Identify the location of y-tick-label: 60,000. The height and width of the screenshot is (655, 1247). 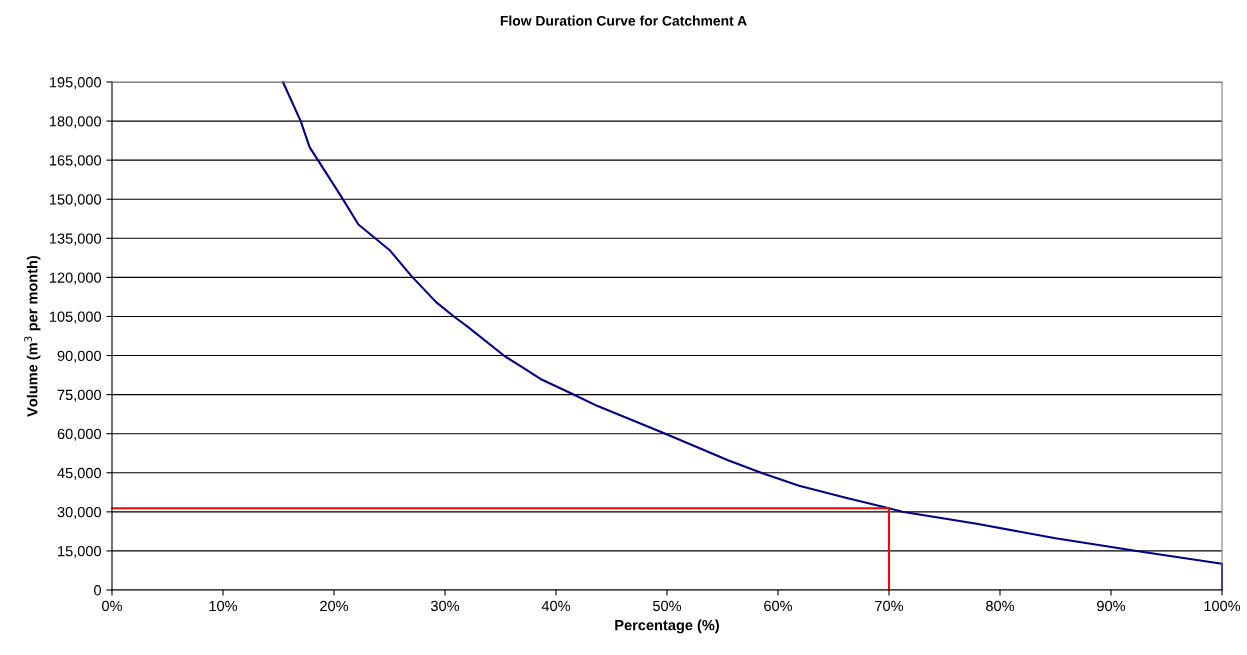
(79, 434).